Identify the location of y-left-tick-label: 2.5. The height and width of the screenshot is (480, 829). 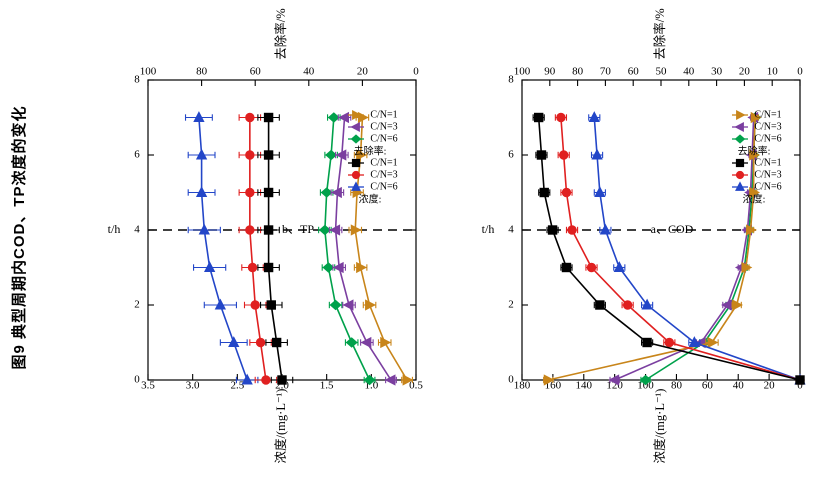
(237, 386).